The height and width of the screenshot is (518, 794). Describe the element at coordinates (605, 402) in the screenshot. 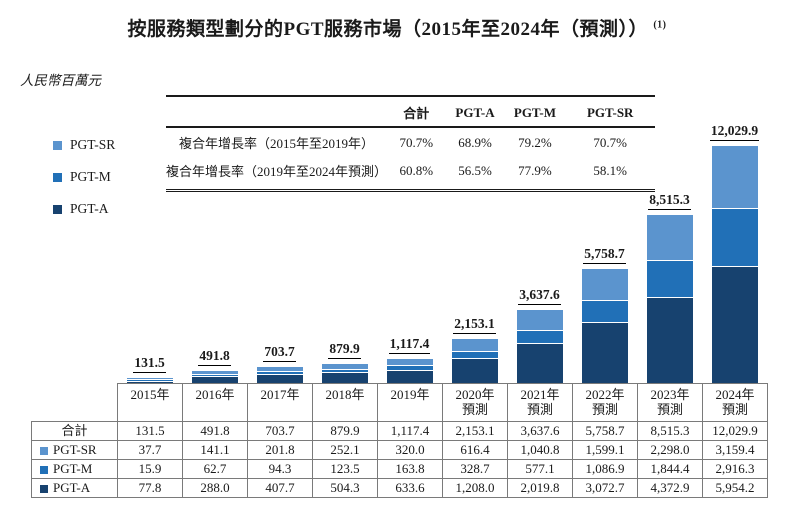

I see `year-header-cell: 2022年 預測` at that location.